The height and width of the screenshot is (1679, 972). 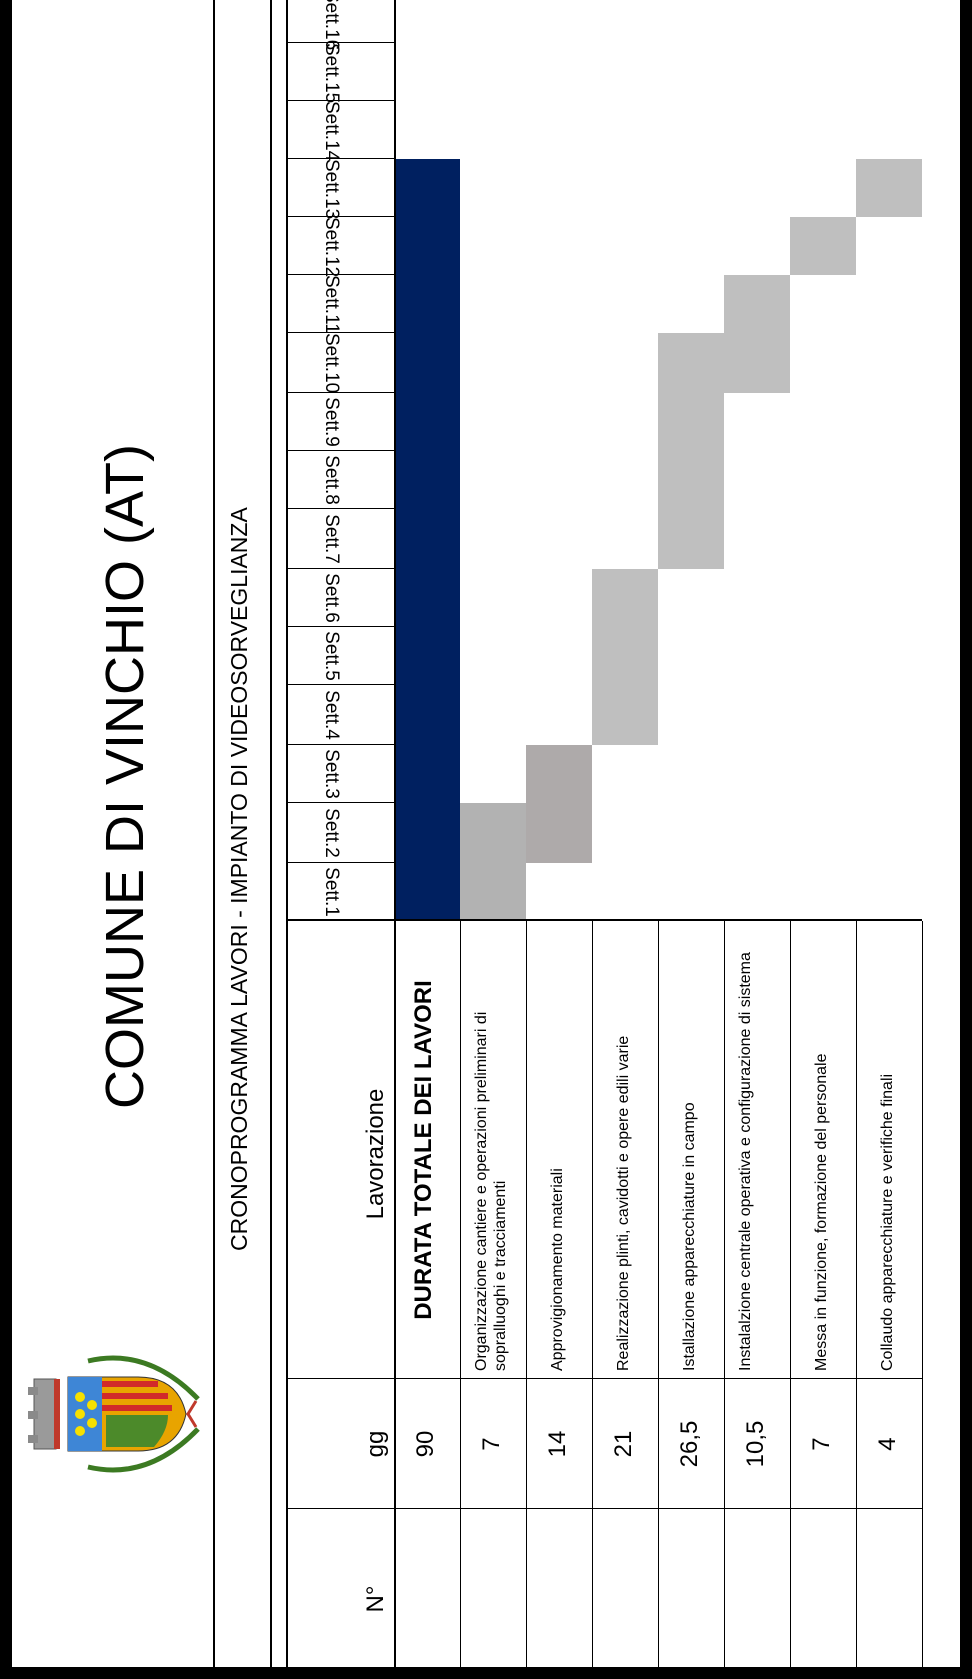 What do you see at coordinates (427, 540) in the screenshot?
I see `total-duration-bar` at bounding box center [427, 540].